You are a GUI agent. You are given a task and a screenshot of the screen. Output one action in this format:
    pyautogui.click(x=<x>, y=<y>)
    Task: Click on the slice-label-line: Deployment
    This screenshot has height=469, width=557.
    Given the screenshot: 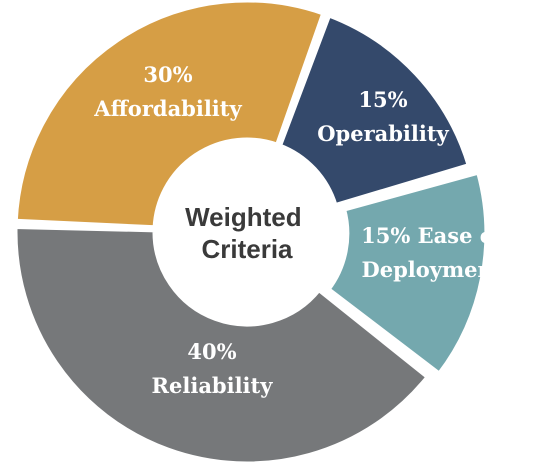 What is the action you would take?
    pyautogui.click(x=432, y=269)
    